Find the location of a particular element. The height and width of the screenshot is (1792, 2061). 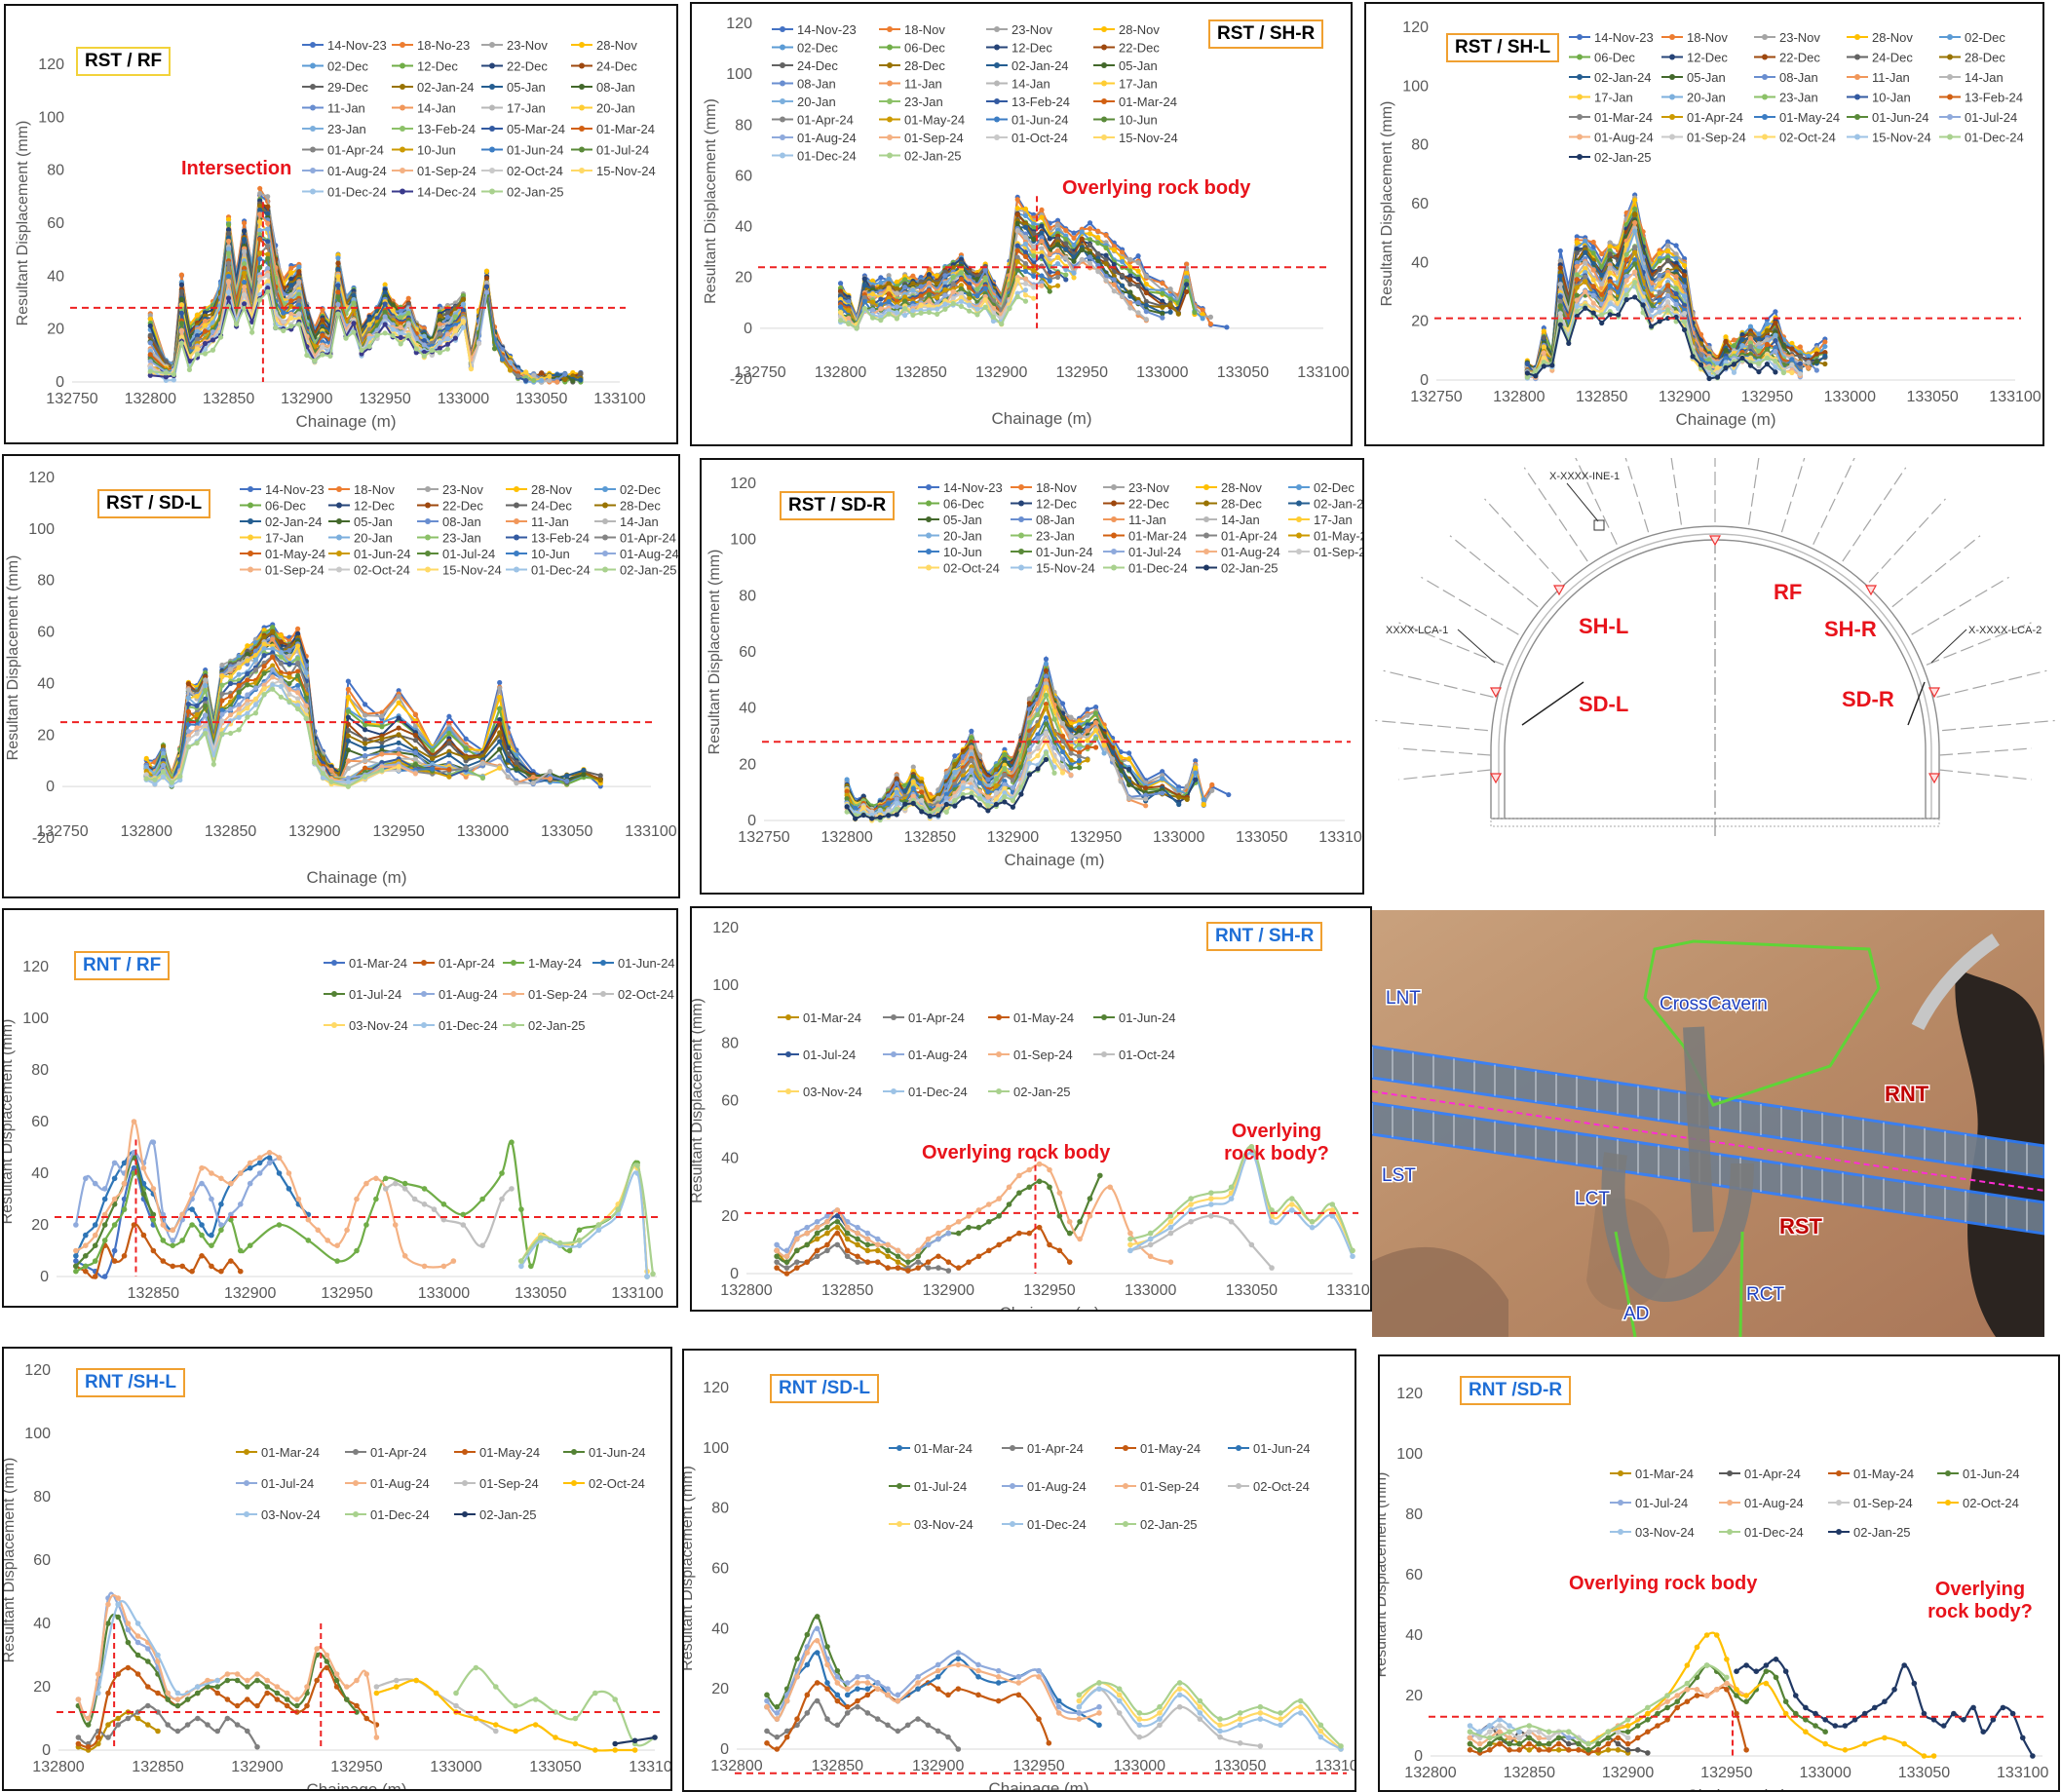

y-tick-label: 60 is located at coordinates (55, 224).